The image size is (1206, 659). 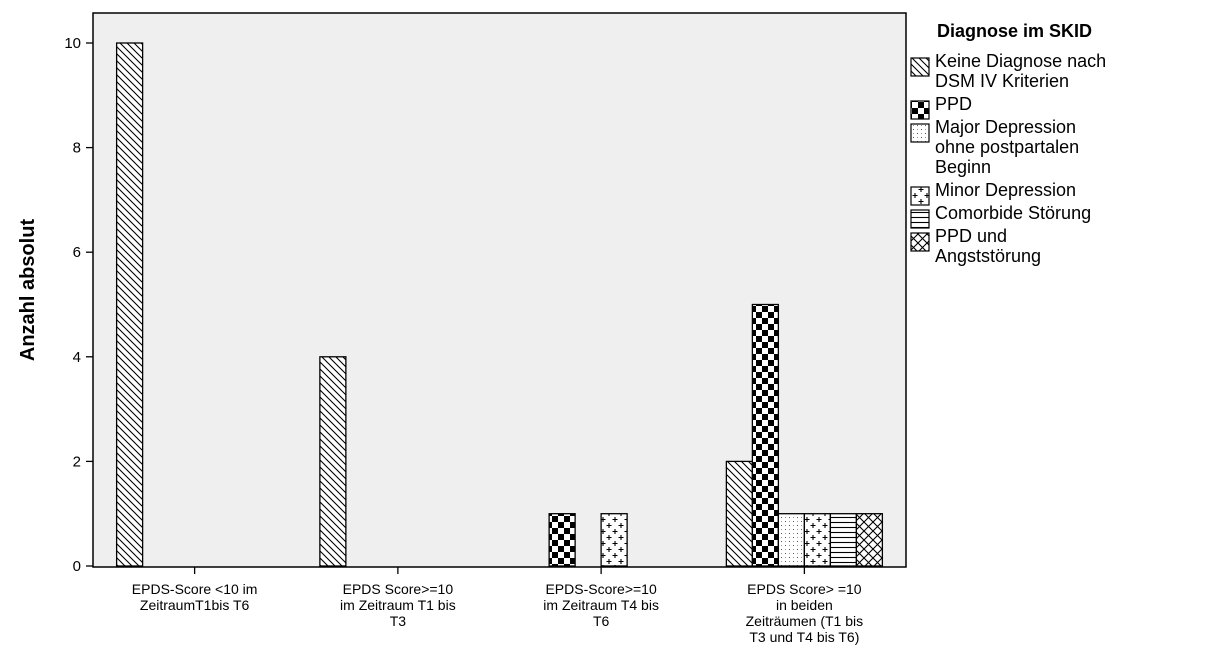 I want to click on legend-label: ohne postpartalen, so click(x=1007, y=147).